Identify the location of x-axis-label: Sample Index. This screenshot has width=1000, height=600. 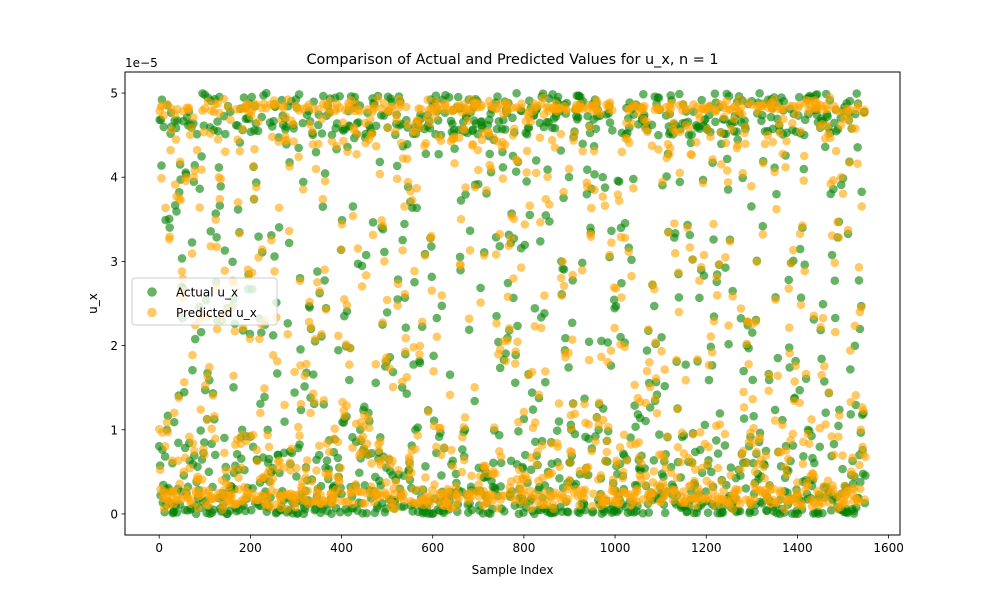
(513, 570).